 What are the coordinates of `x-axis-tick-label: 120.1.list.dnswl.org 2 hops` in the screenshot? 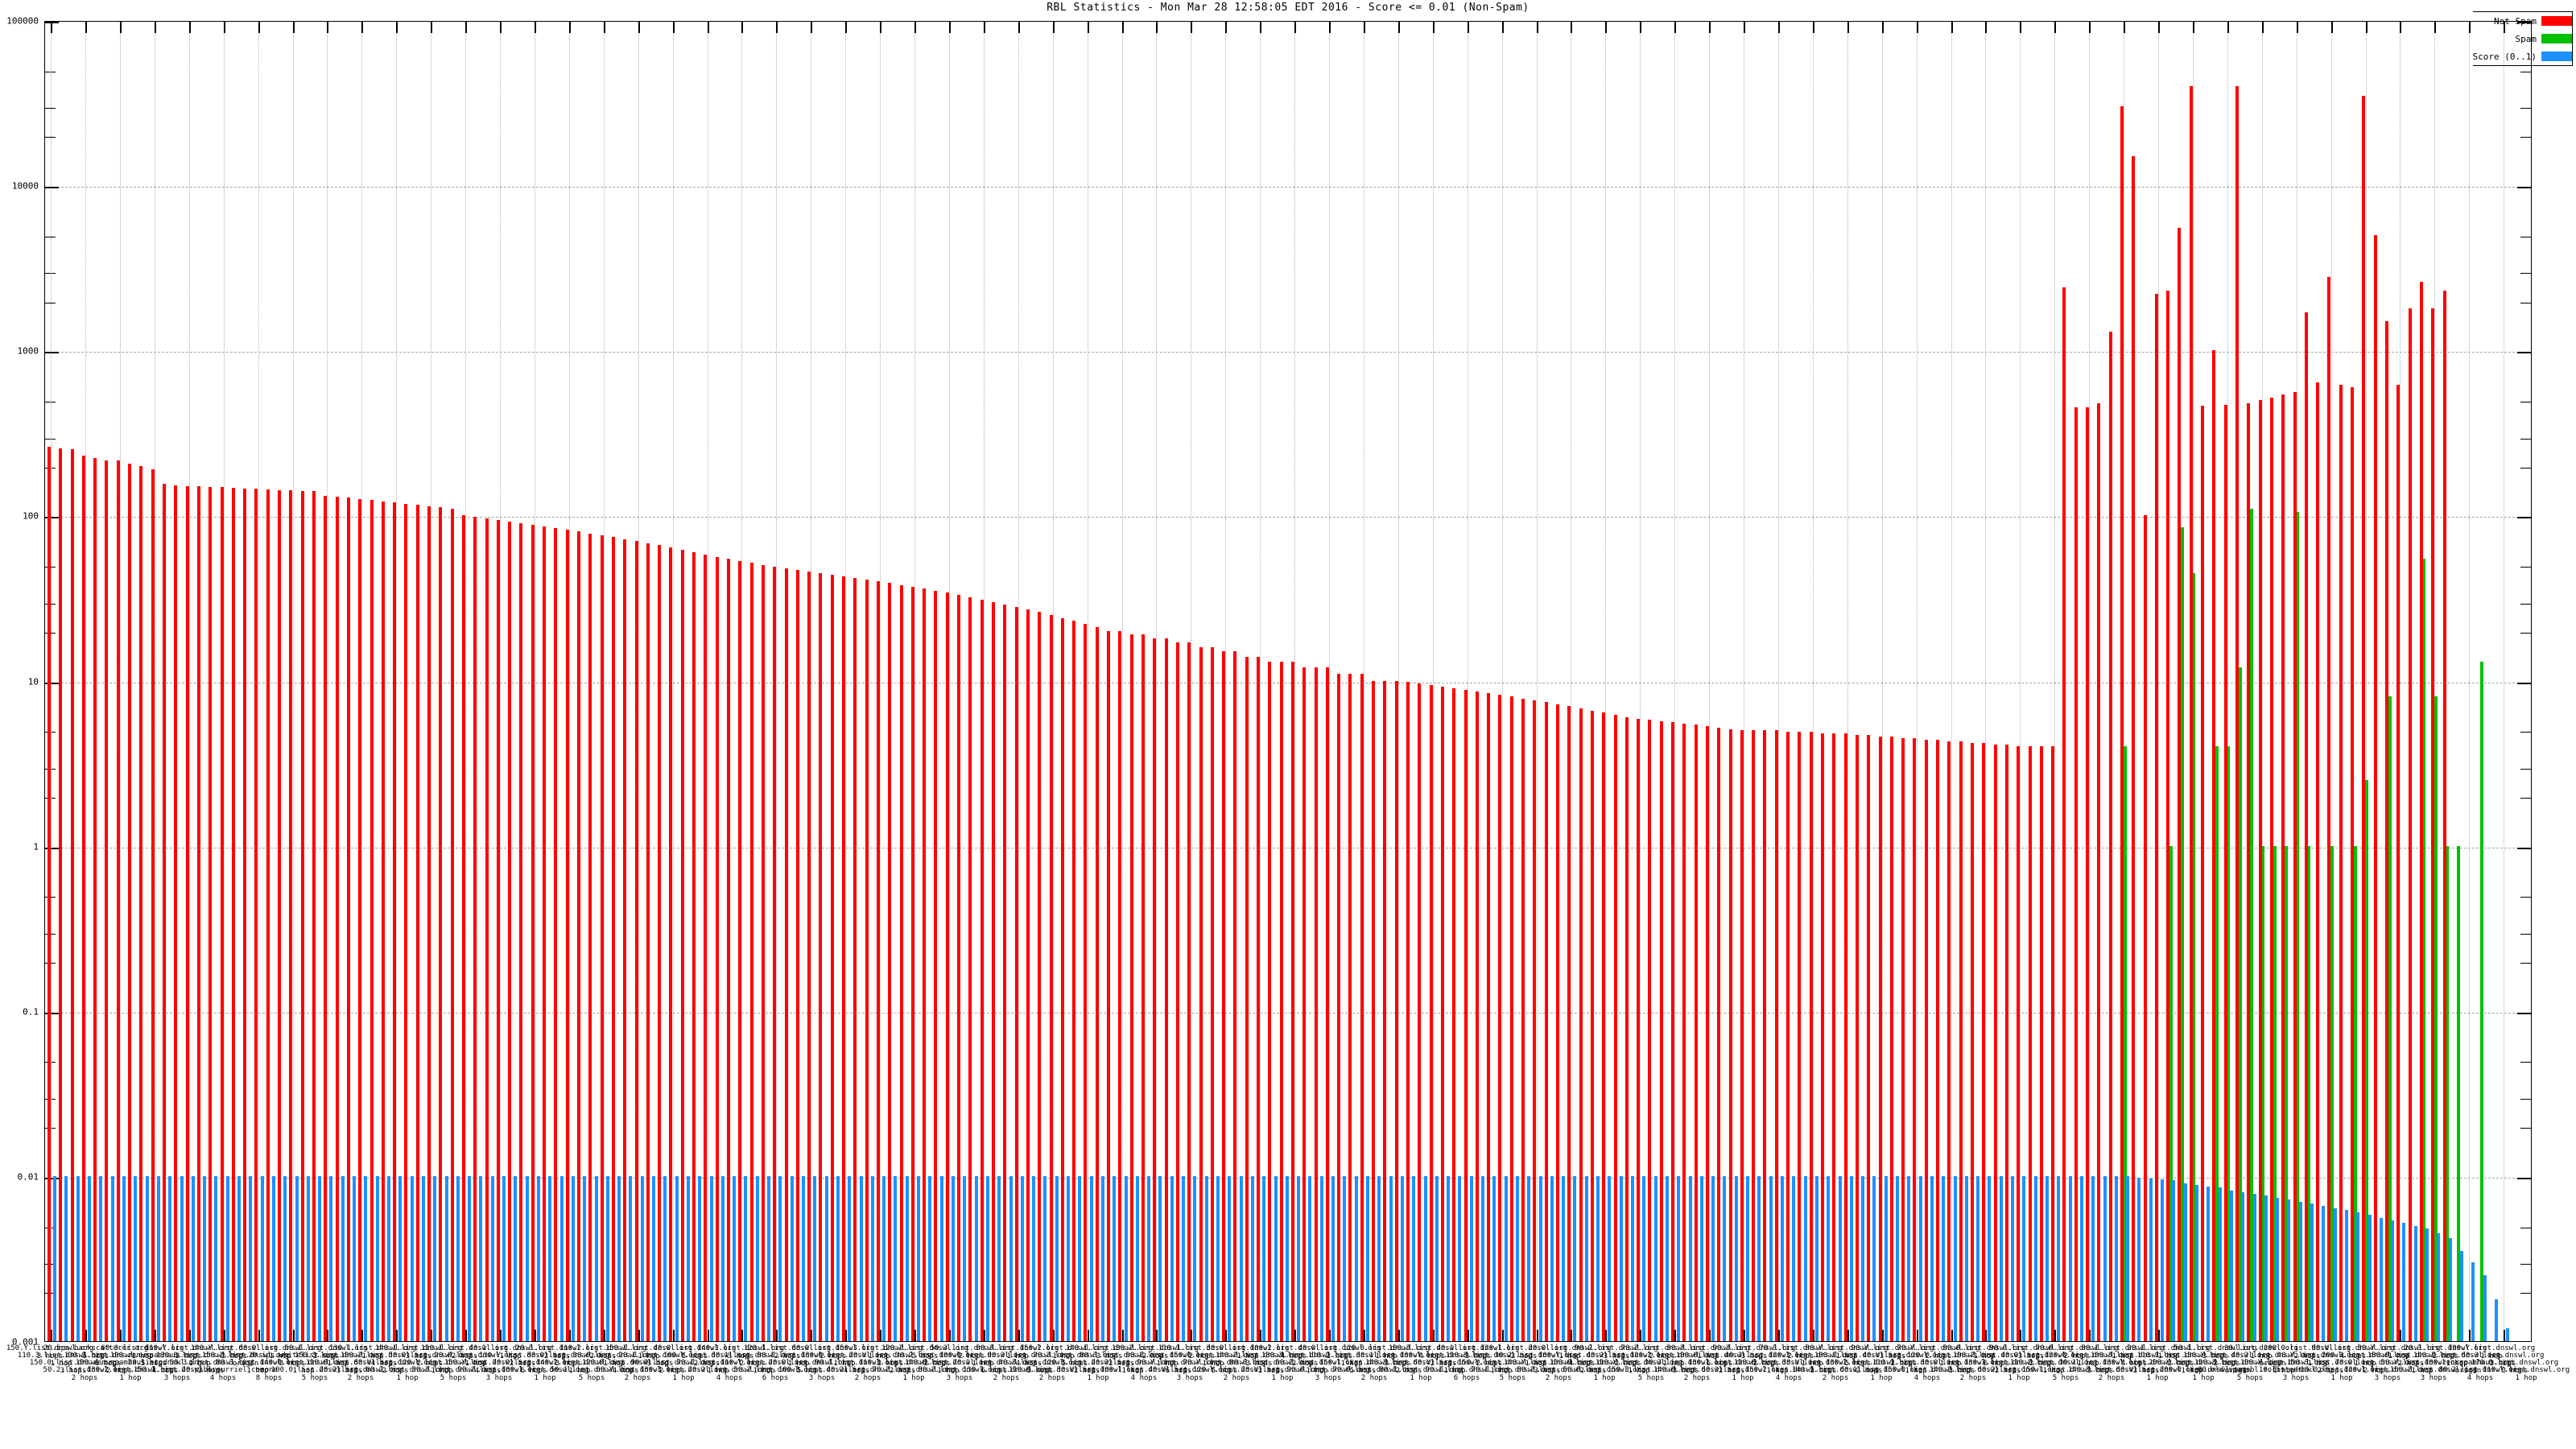 It's located at (787, 1352).